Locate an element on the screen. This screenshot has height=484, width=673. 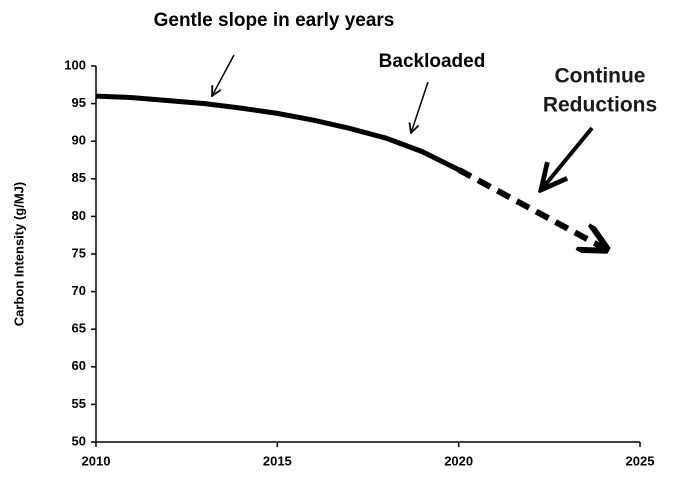
annotation: Continue is located at coordinates (600, 76).